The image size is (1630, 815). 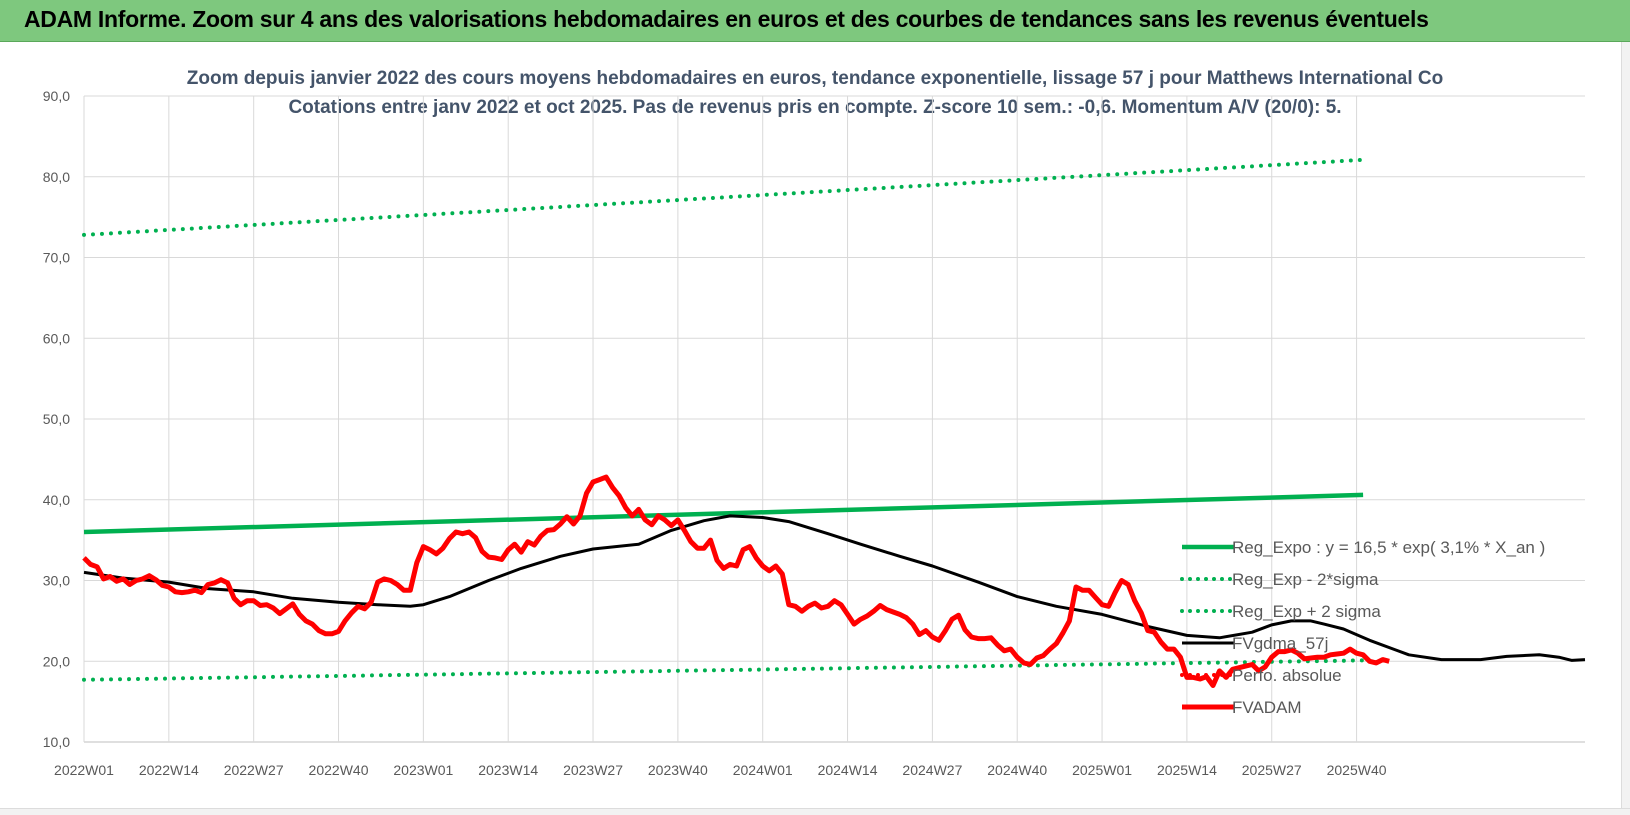 What do you see at coordinates (423, 770) in the screenshot?
I see `x-tick-label: 2023W01` at bounding box center [423, 770].